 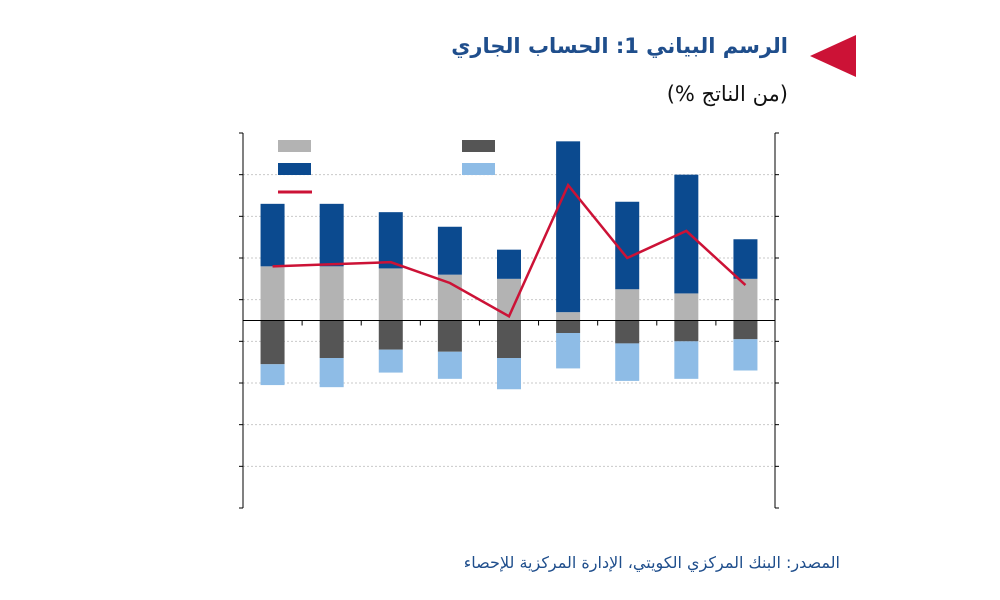 I want to click on red-triangle-marker-icon, so click(x=833, y=56).